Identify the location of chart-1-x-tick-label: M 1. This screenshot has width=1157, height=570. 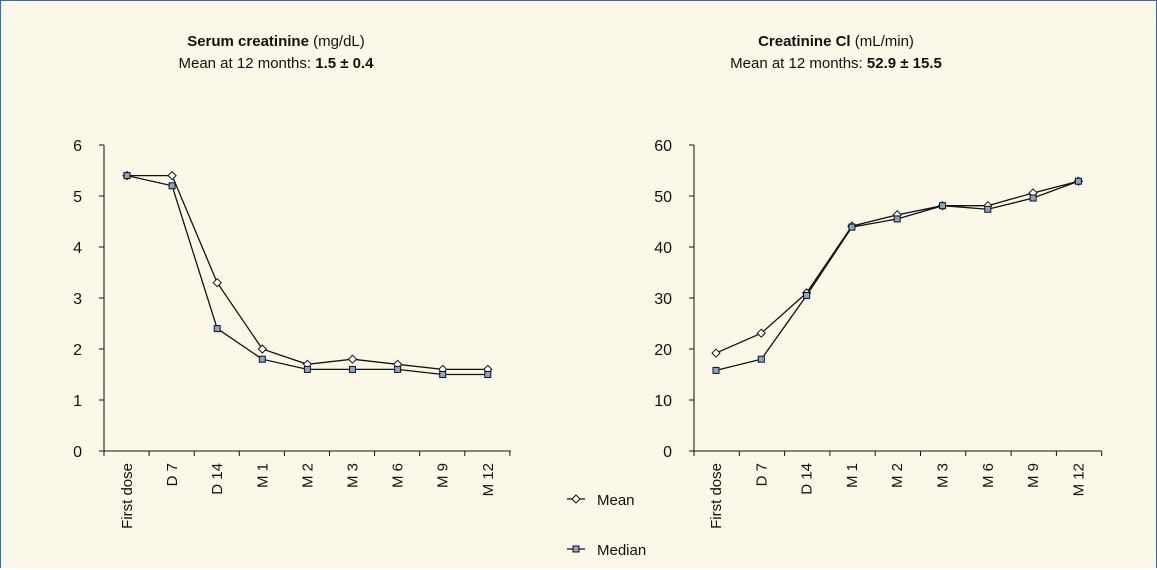
(262, 475).